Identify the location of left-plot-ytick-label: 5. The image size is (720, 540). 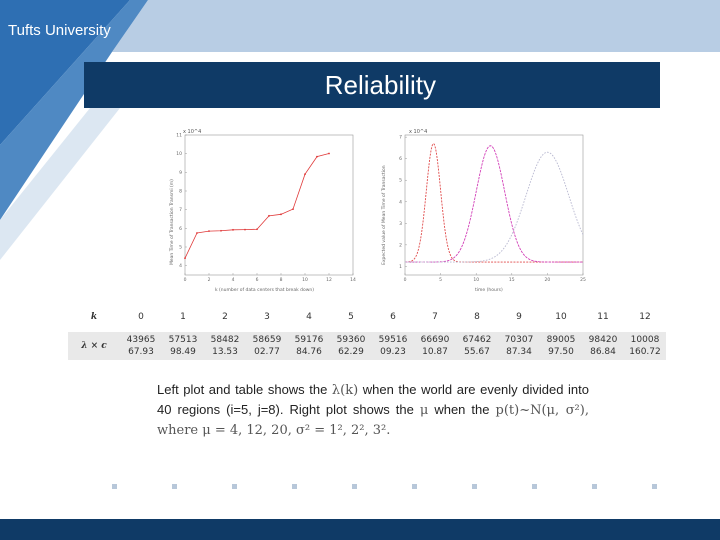
(180, 248).